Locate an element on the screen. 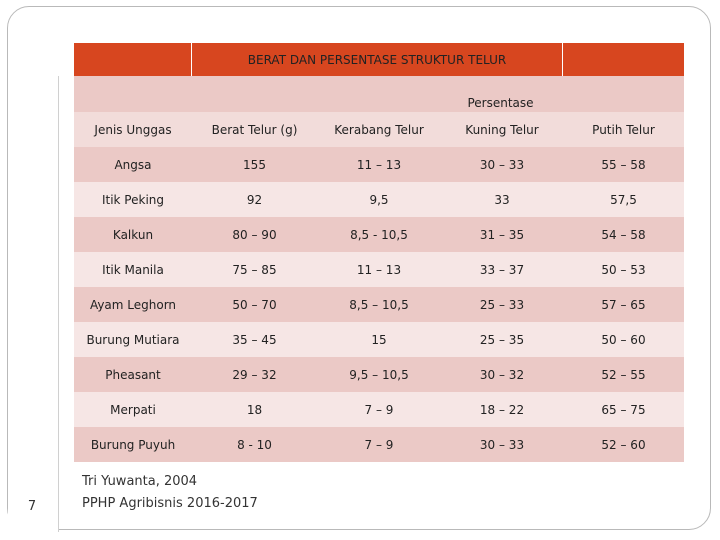 The height and width of the screenshot is (540, 720). cell-white: 65 – 75 is located at coordinates (623, 409).